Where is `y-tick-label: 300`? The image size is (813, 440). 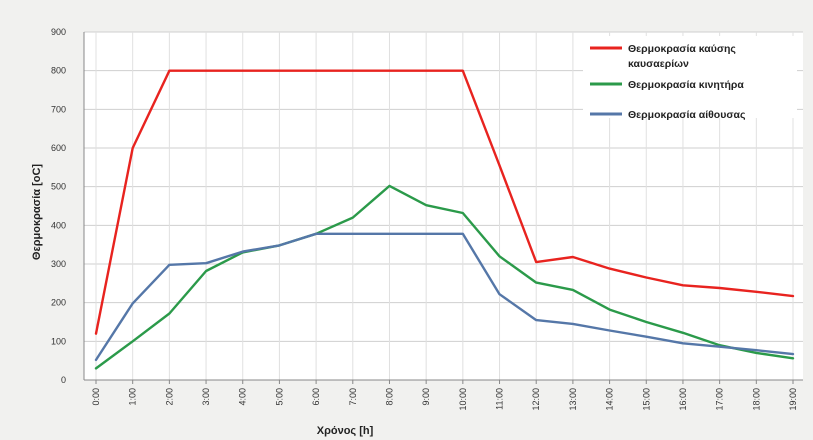 y-tick-label: 300 is located at coordinates (58, 264).